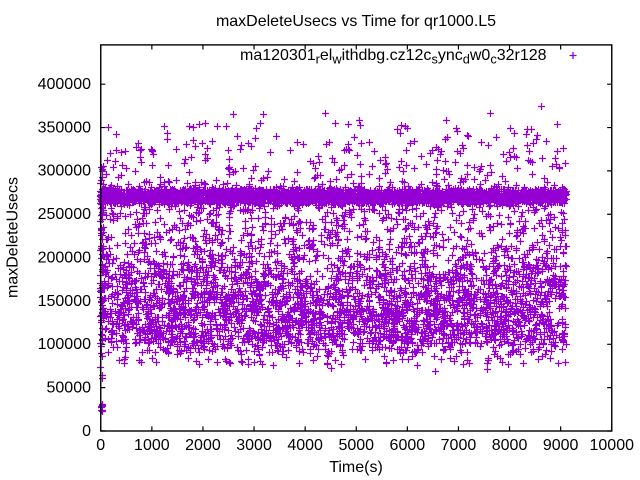 The height and width of the screenshot is (480, 640). I want to click on svg-text: 150000, so click(64, 301).